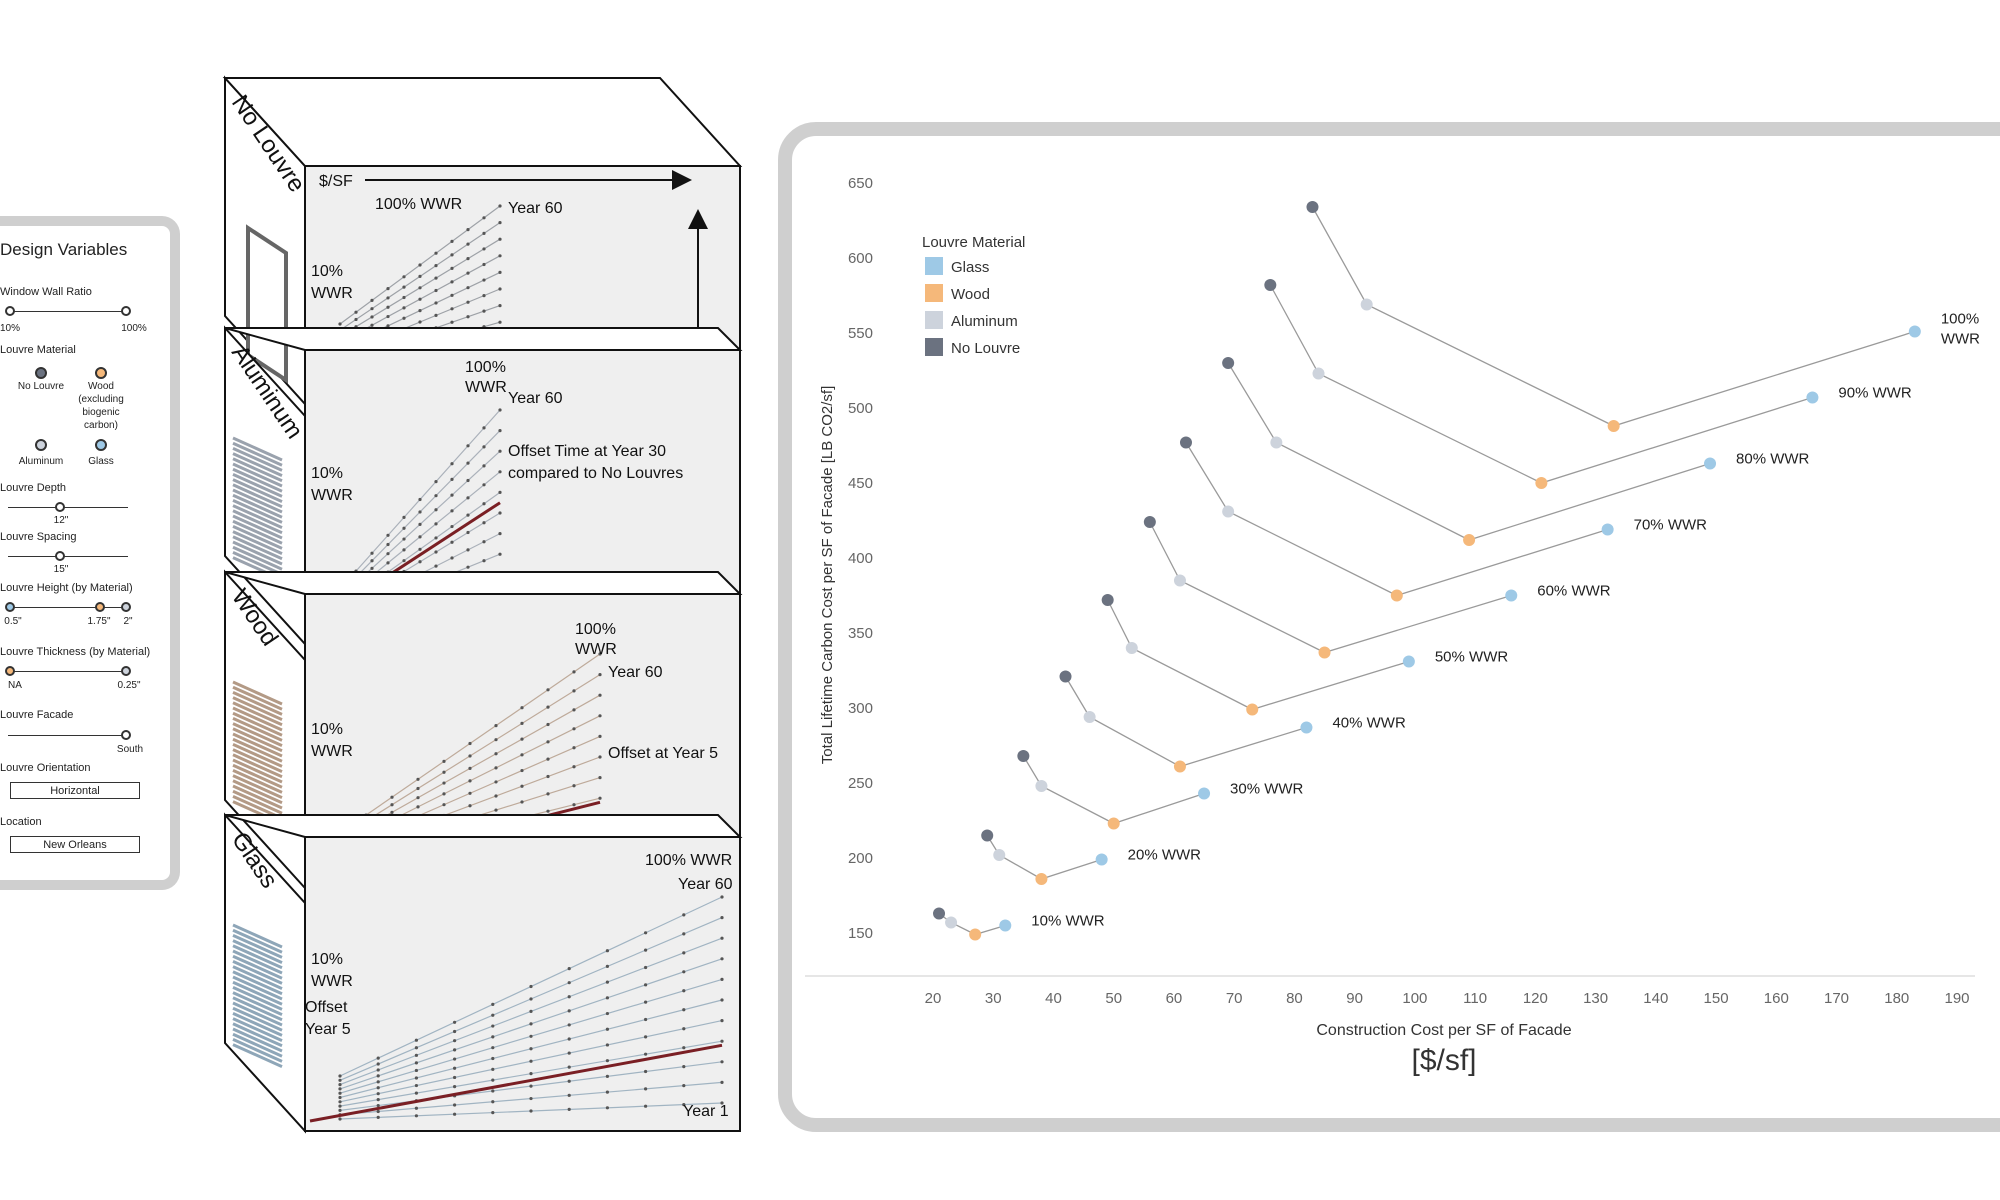  What do you see at coordinates (1396, 595) in the screenshot?
I see `point-wood` at bounding box center [1396, 595].